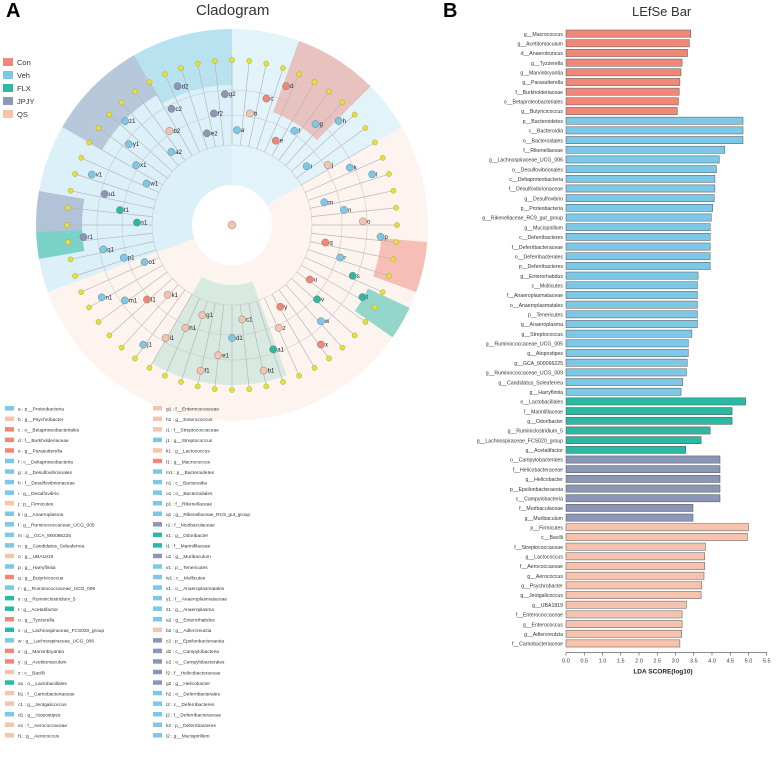  What do you see at coordinates (177, 86) in the screenshot?
I see `clade-node-d2` at bounding box center [177, 86].